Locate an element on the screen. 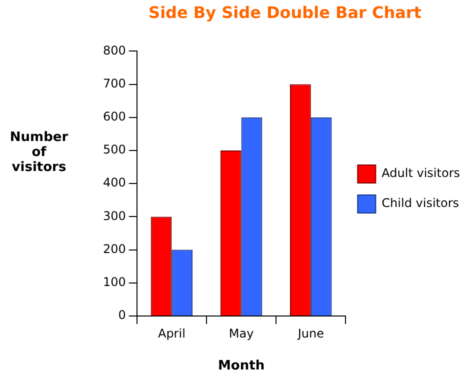 The image size is (474, 382). y-tick-label: 100 is located at coordinates (114, 282).